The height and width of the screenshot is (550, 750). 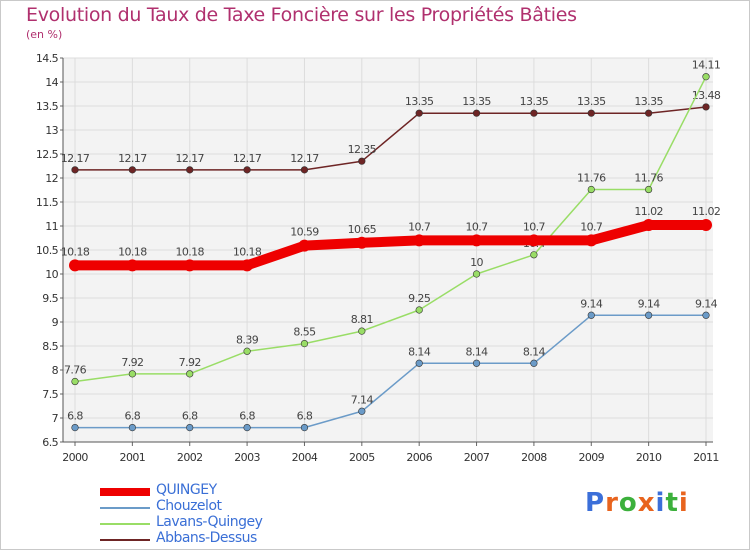 What do you see at coordinates (47, 154) in the screenshot?
I see `y-tick-label: 12.5` at bounding box center [47, 154].